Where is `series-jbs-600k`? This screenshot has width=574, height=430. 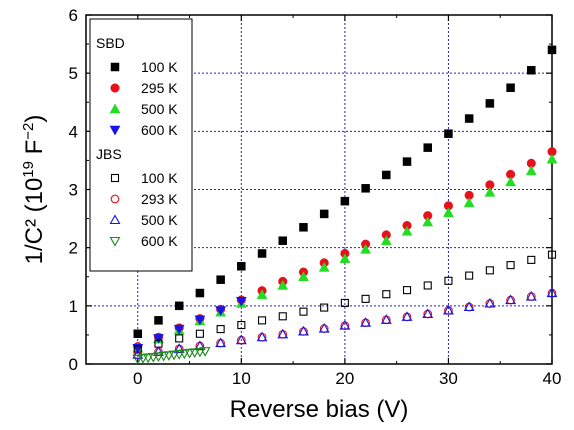 series-jbs-600k is located at coordinates (171, 356).